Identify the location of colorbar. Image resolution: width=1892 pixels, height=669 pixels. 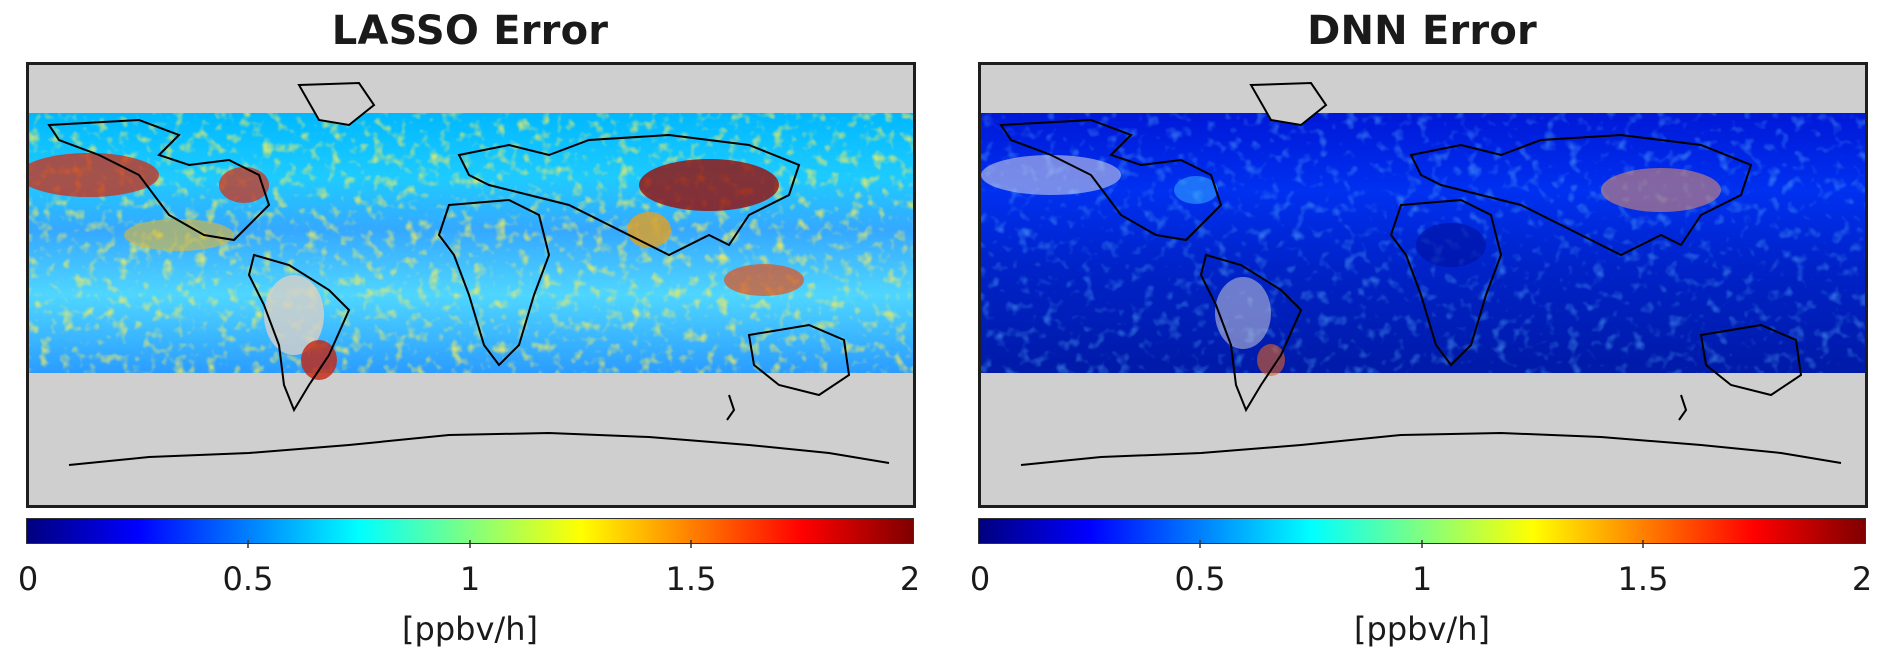
(1422, 531).